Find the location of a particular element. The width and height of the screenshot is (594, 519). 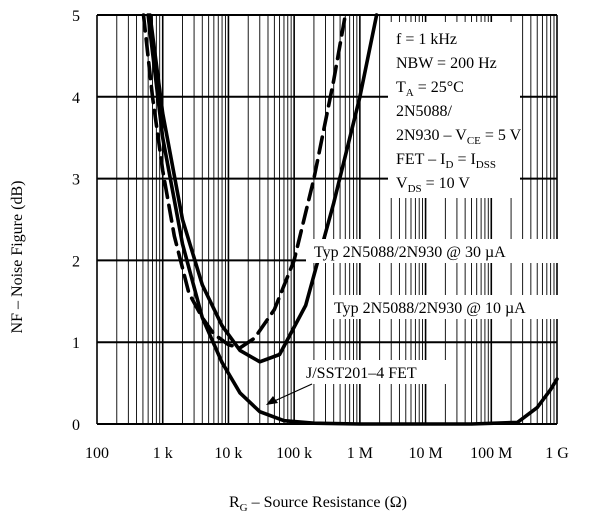

annotation-label: Typ 2N5088/2N930 @ 10 µA is located at coordinates (430, 308).